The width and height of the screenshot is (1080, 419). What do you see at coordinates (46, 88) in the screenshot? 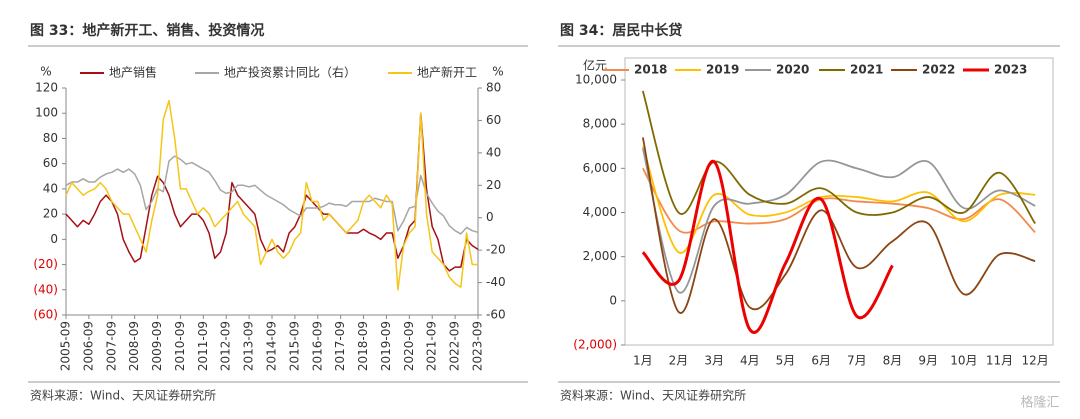
I see `y-tick-label: 120` at bounding box center [46, 88].